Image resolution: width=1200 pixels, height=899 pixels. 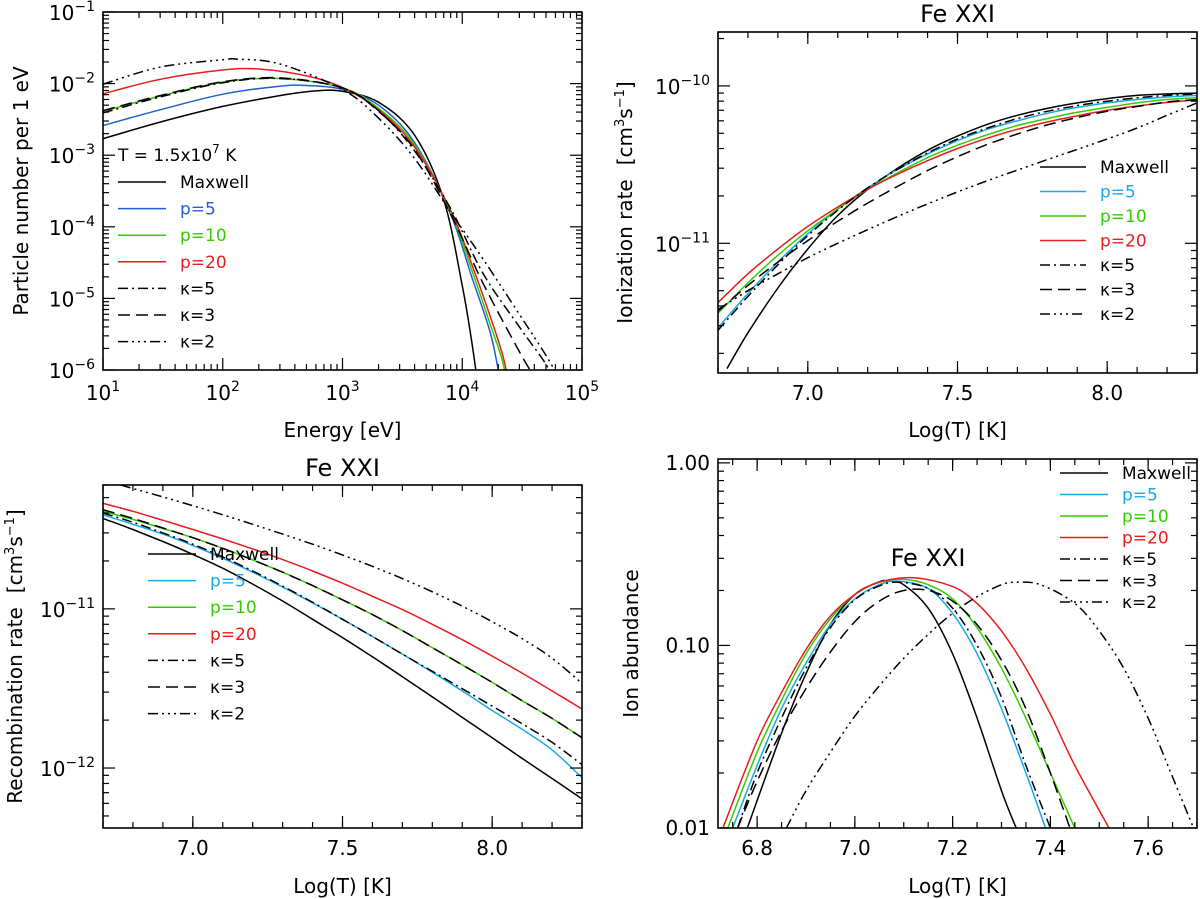 What do you see at coordinates (84, 365) in the screenshot?
I see `y-tick-label-exp: −6` at bounding box center [84, 365].